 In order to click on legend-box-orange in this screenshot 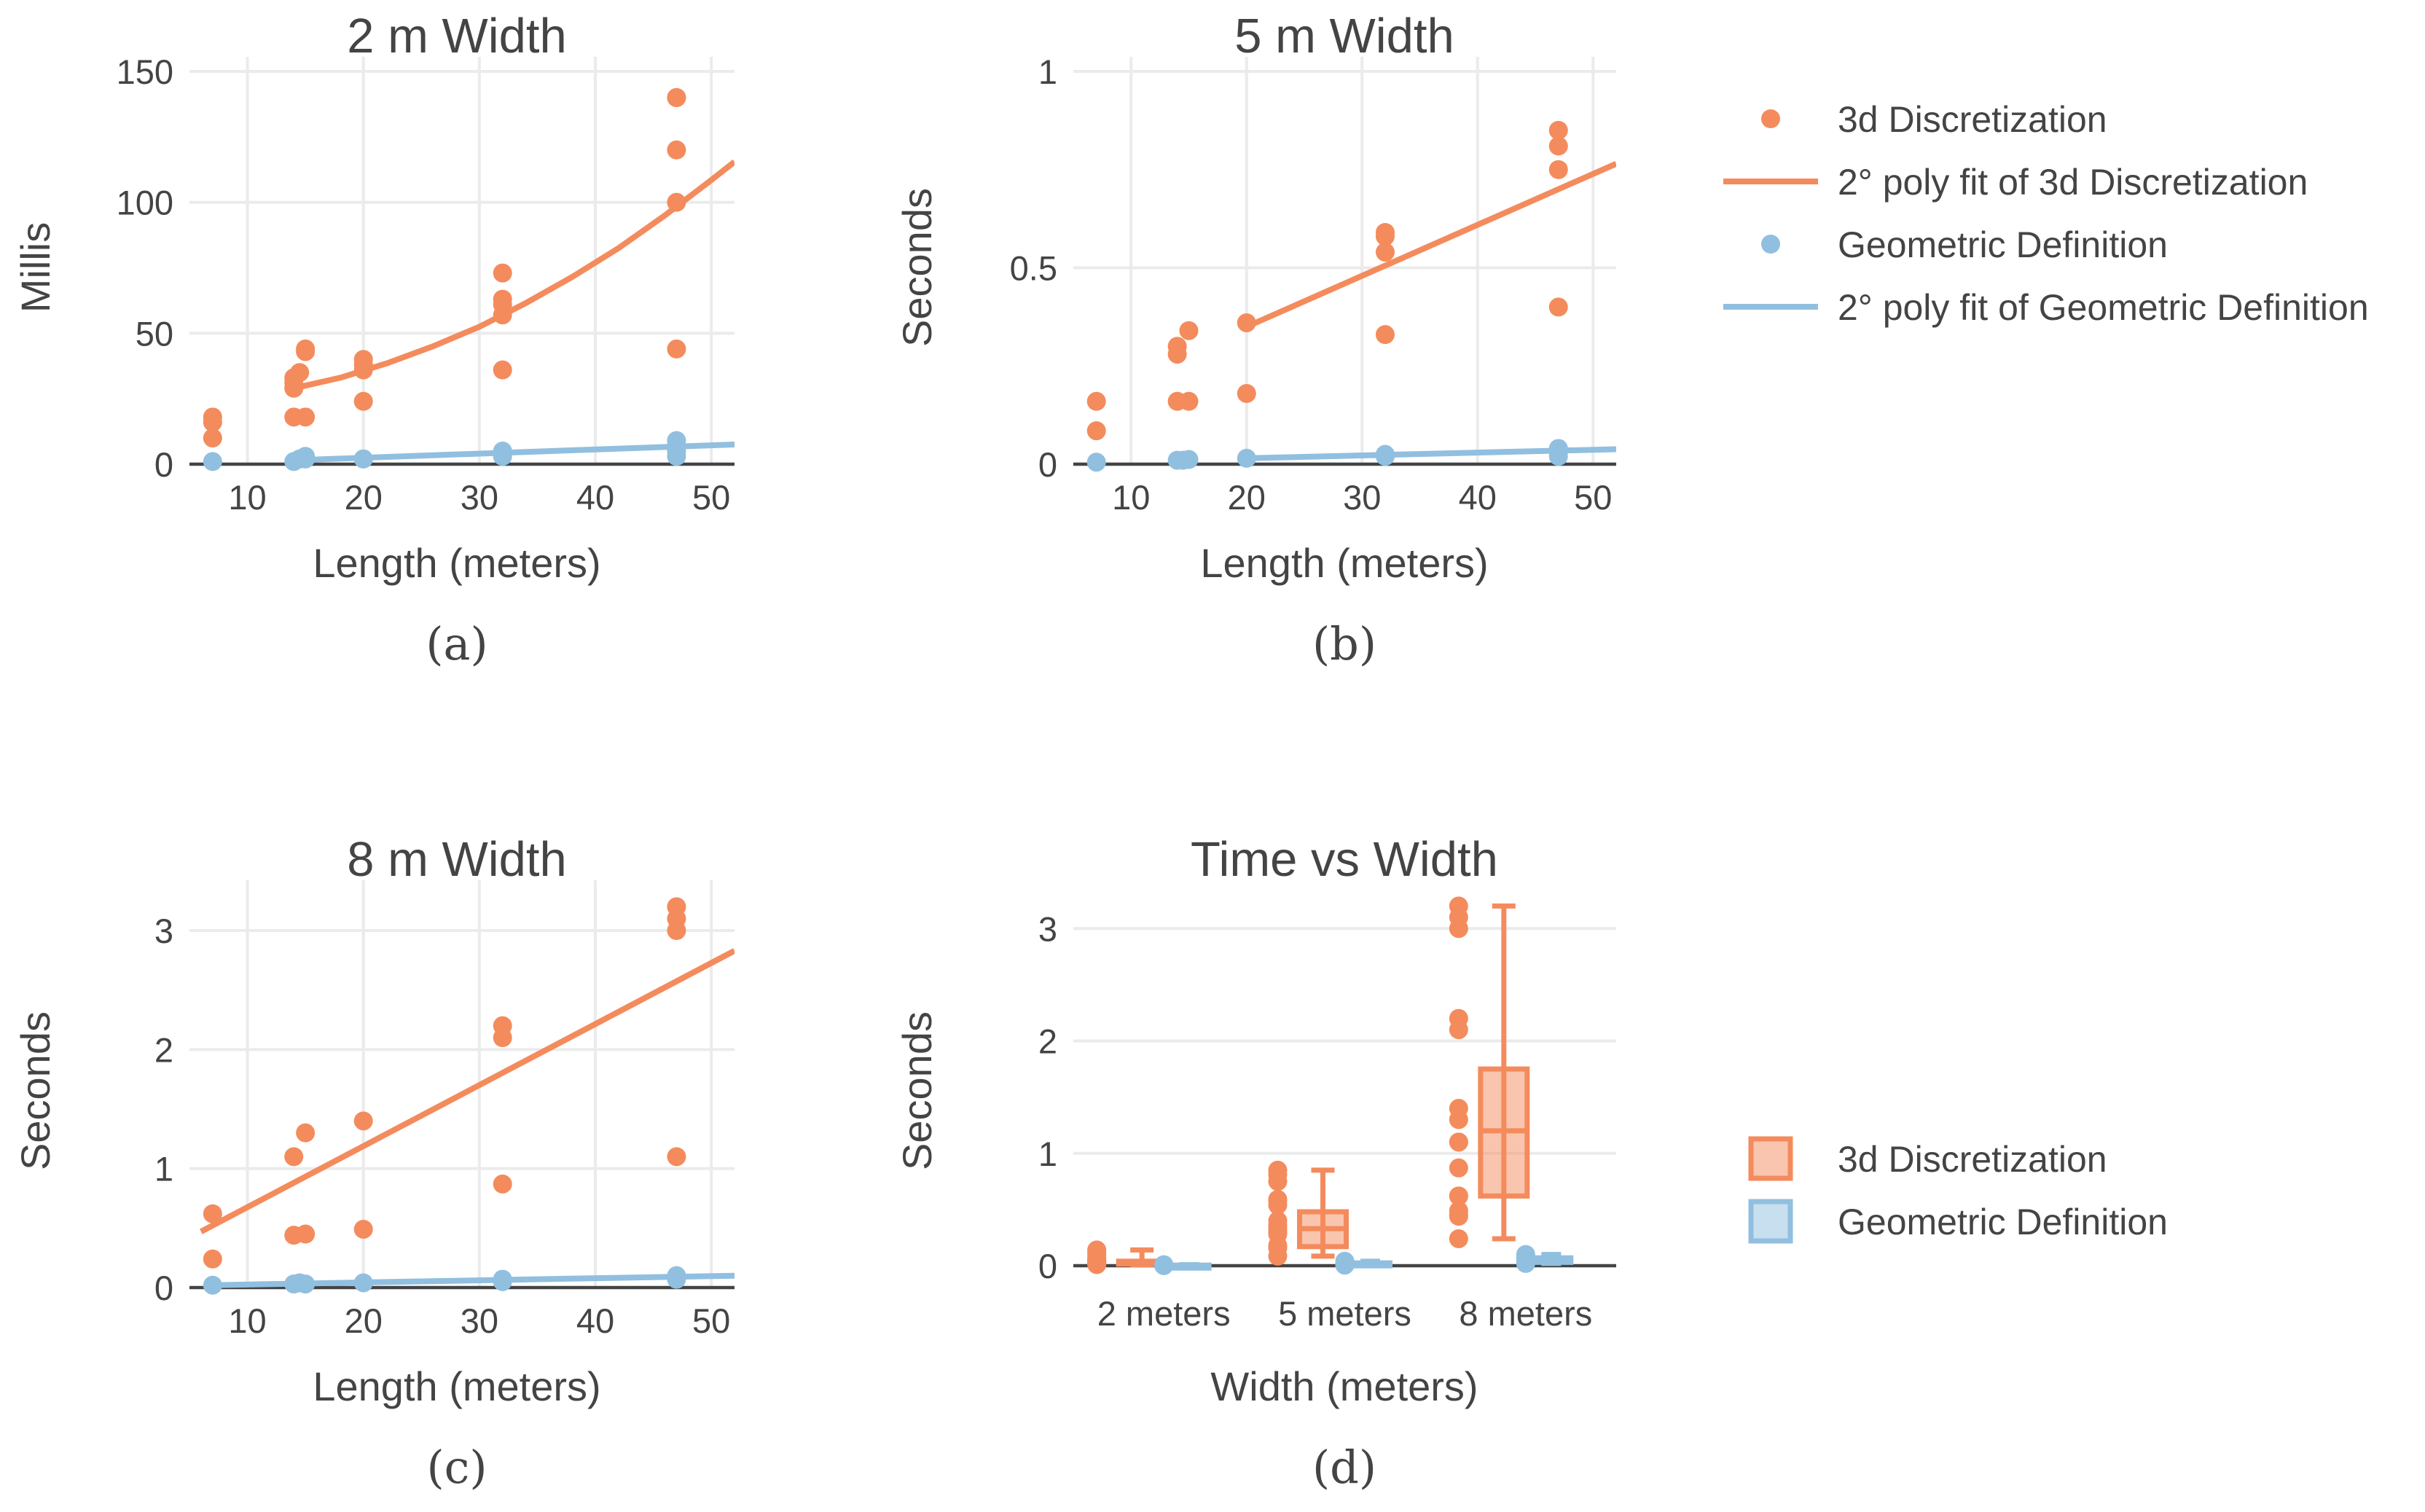, I will do `click(1771, 1158)`.